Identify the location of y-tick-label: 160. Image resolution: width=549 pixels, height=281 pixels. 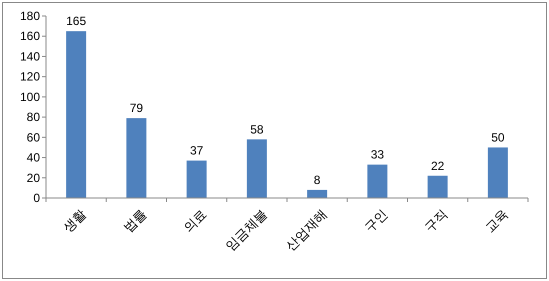
(30, 36).